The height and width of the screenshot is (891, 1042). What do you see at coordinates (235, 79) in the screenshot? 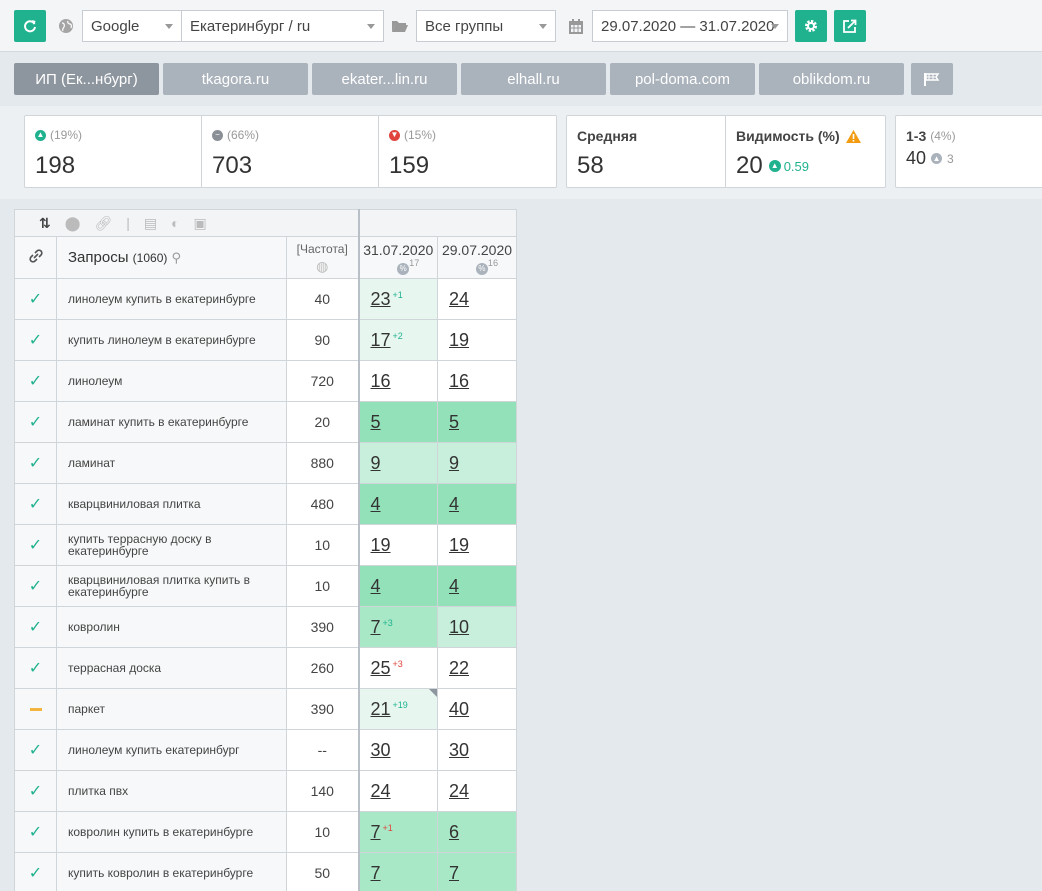
I see `tab-project-1: tkagora.ru` at bounding box center [235, 79].